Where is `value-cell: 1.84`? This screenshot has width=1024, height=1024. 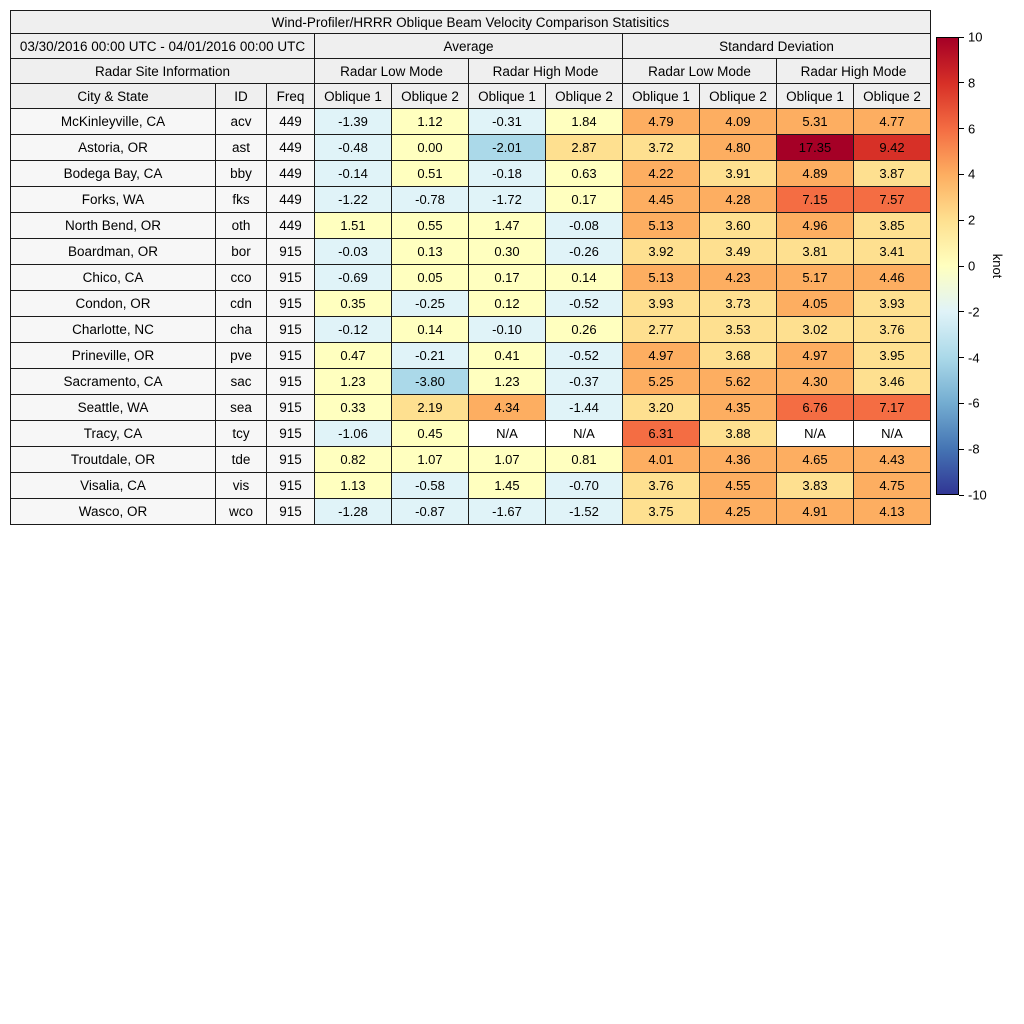
value-cell: 1.84 is located at coordinates (584, 121).